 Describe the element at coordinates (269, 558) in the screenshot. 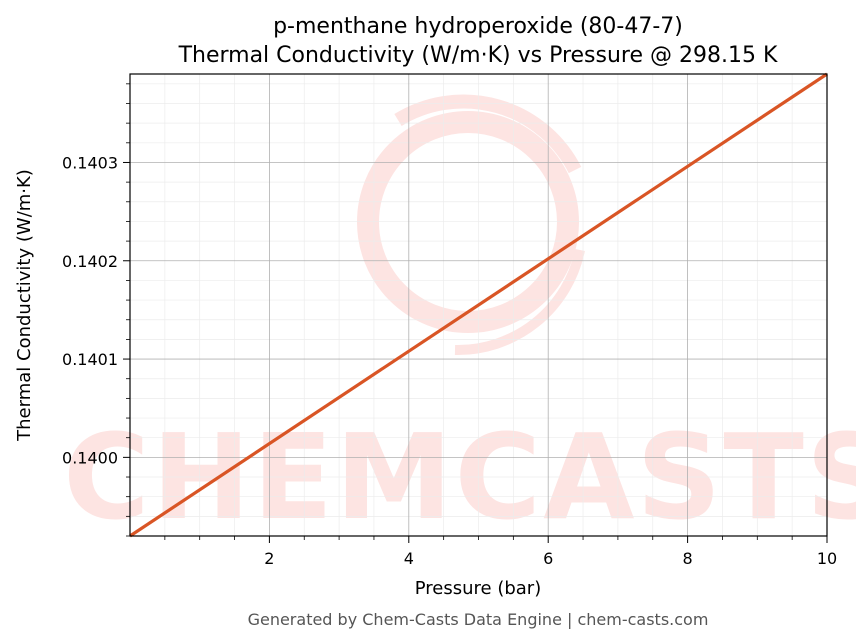

I see `x-tick-label: 2` at that location.